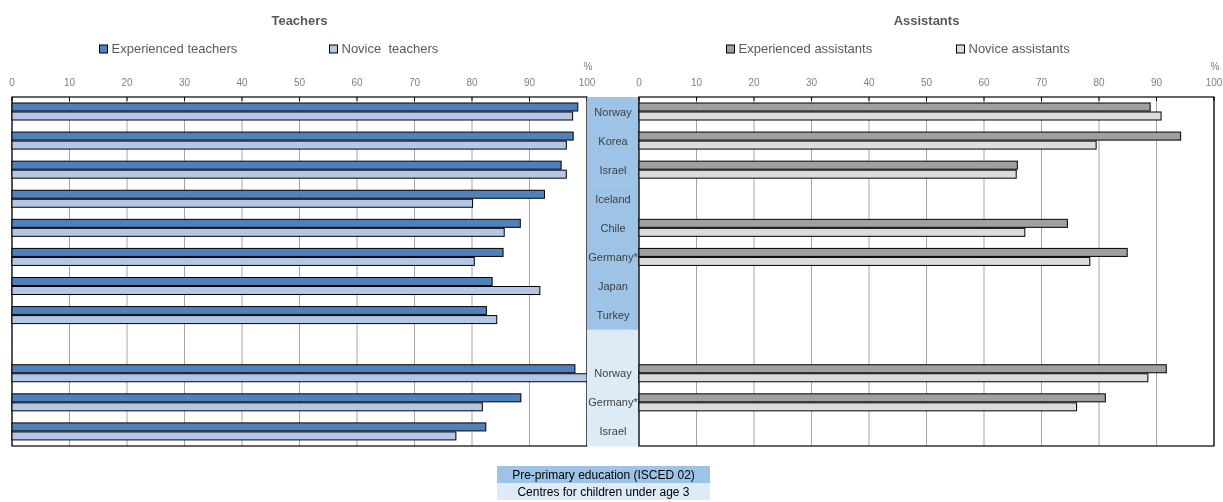  What do you see at coordinates (174, 48) in the screenshot?
I see `legend-label: Experienced teachers` at bounding box center [174, 48].